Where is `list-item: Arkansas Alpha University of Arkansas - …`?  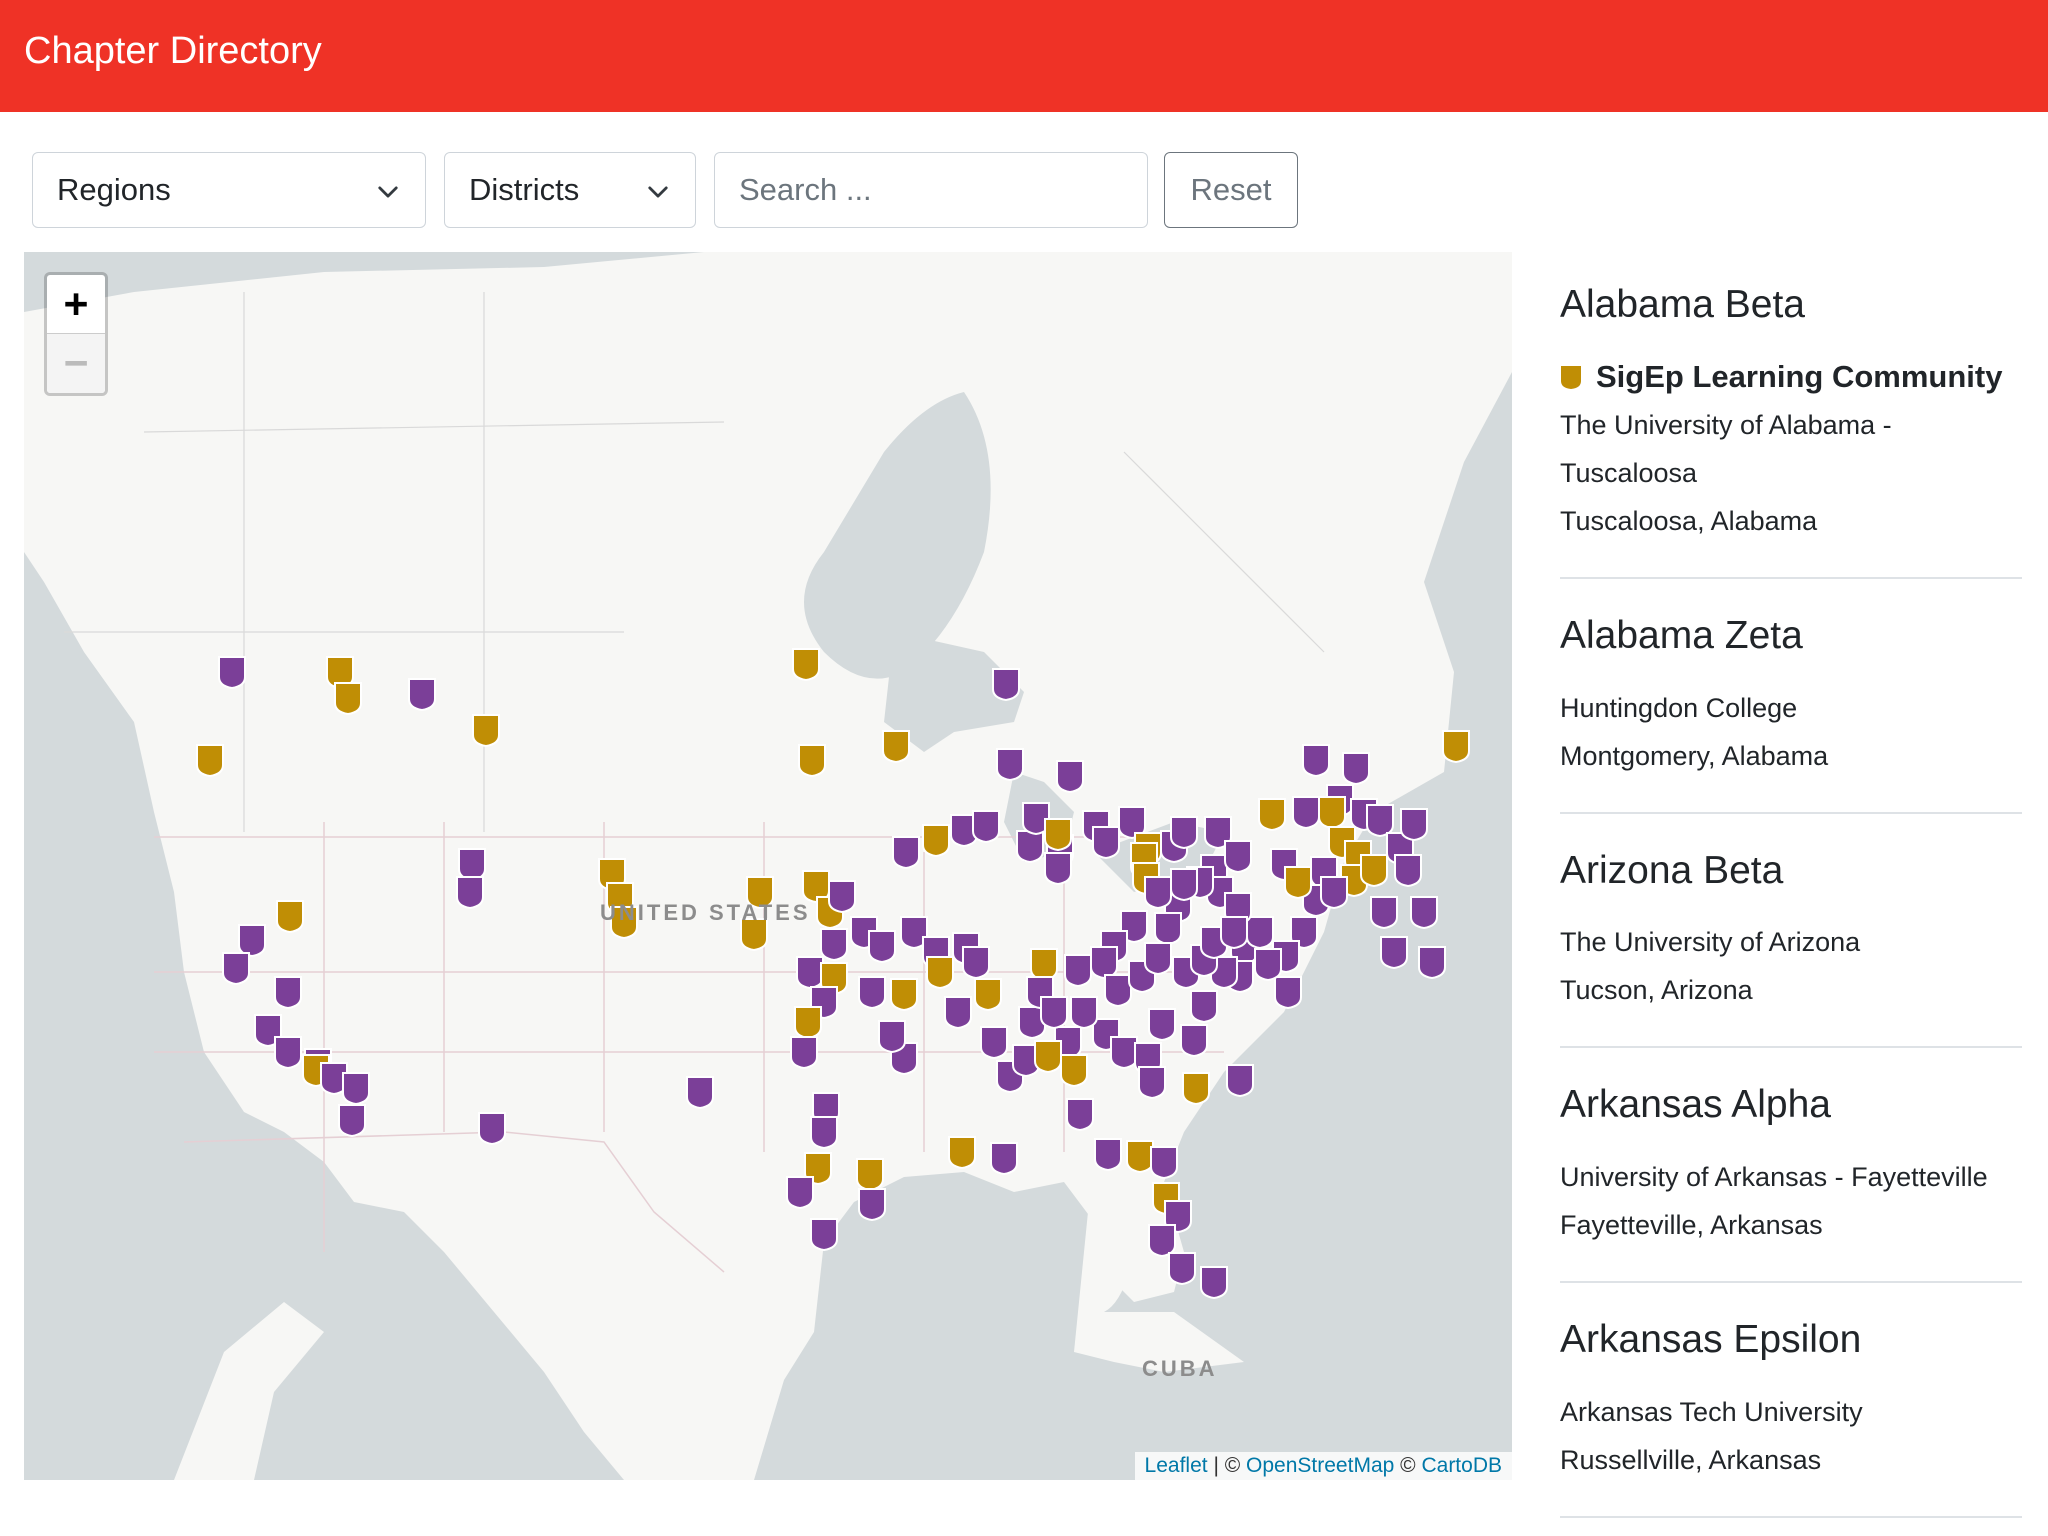
list-item: Arkansas Alpha University of Arkansas - … is located at coordinates (1791, 1183).